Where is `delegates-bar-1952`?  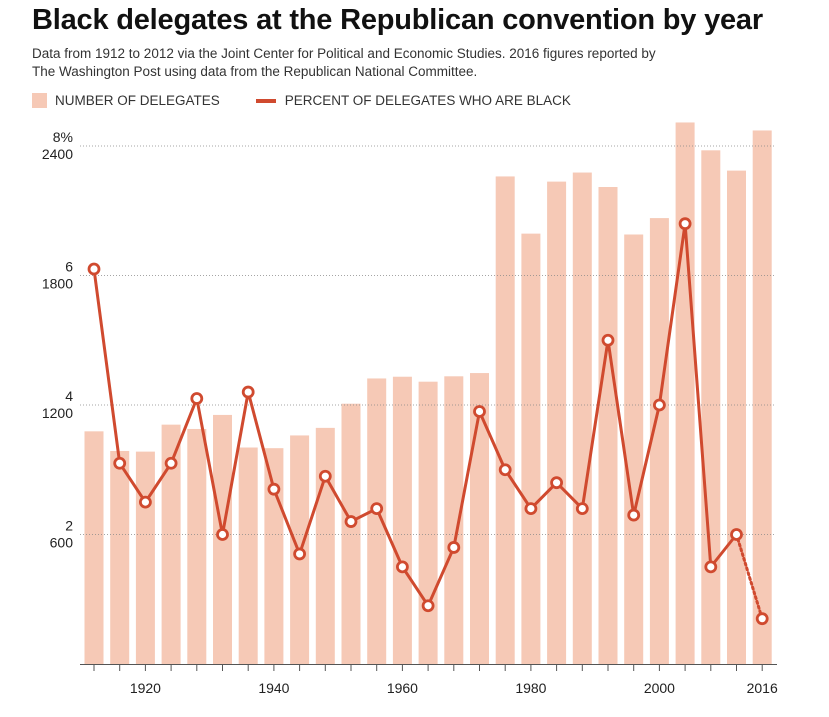
delegates-bar-1952 is located at coordinates (351, 533).